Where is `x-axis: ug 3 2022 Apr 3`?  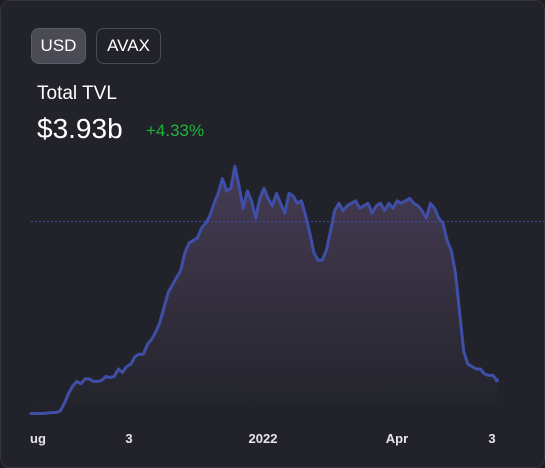 x-axis: ug 3 2022 Apr 3 is located at coordinates (263, 438).